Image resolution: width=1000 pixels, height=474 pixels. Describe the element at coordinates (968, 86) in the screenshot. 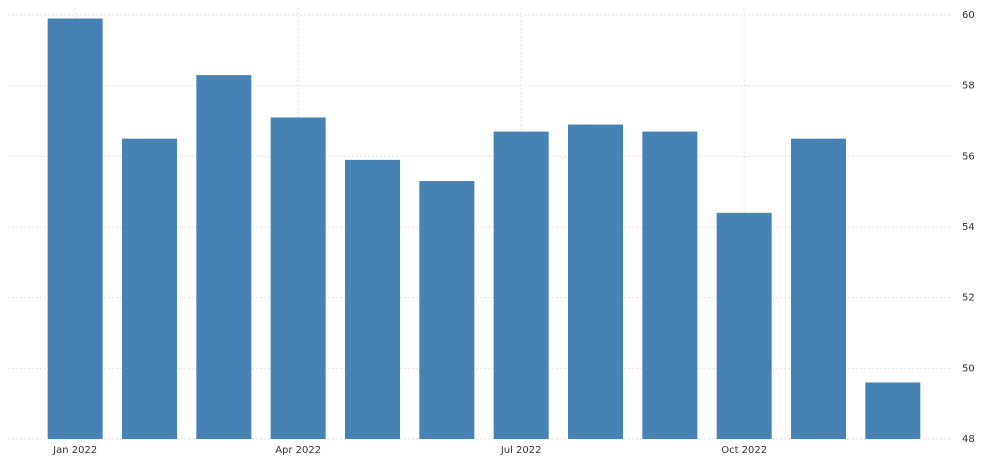

I see `y-tick-label: 58` at that location.